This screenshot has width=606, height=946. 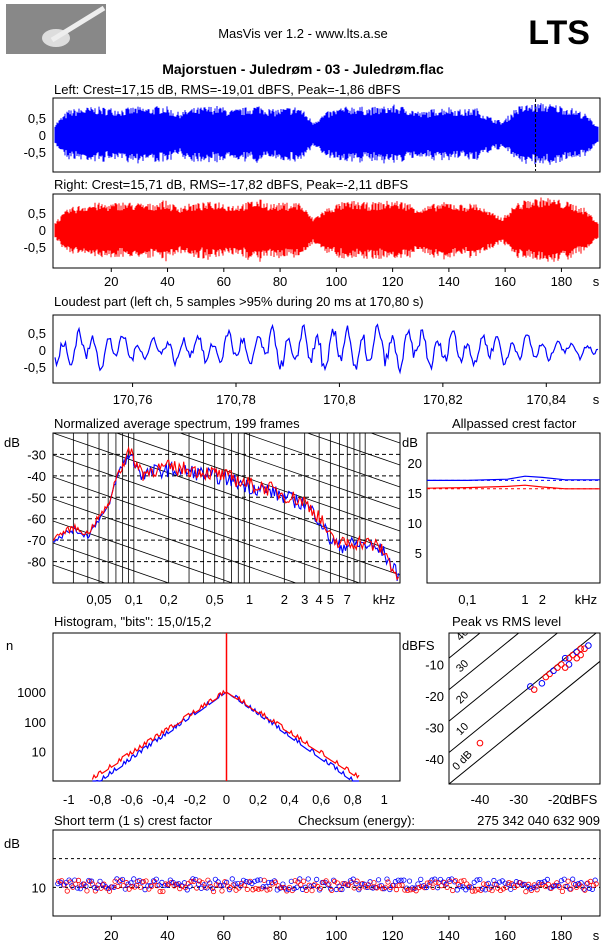 What do you see at coordinates (36, 508) in the screenshot?
I see `spectrum-y-ticks: -30 -40 -50 -60 -70 -80` at bounding box center [36, 508].